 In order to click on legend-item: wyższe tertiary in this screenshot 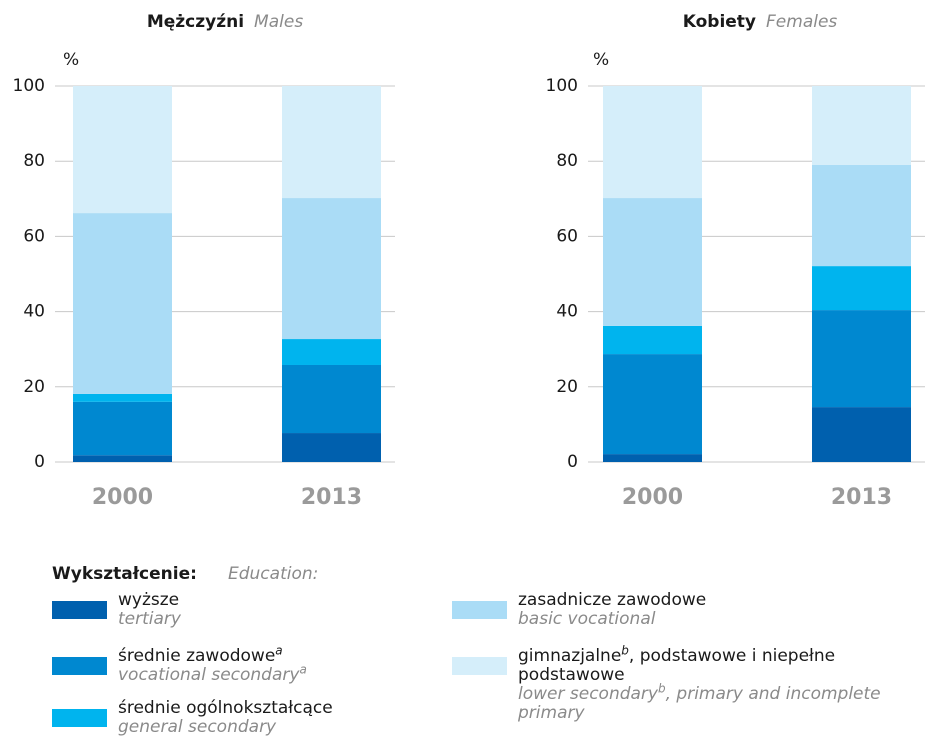, I will do `click(278, 610)`.